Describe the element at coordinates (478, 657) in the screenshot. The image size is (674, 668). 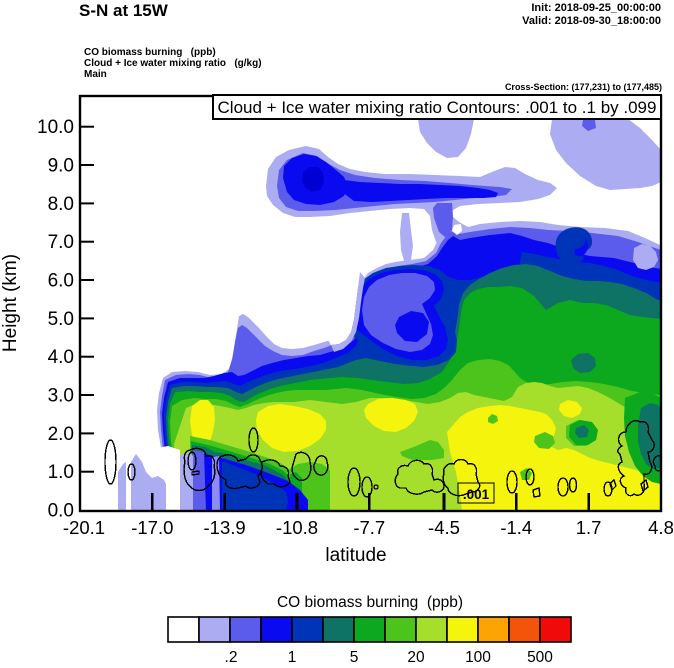
I see `svg-text: 100` at that location.